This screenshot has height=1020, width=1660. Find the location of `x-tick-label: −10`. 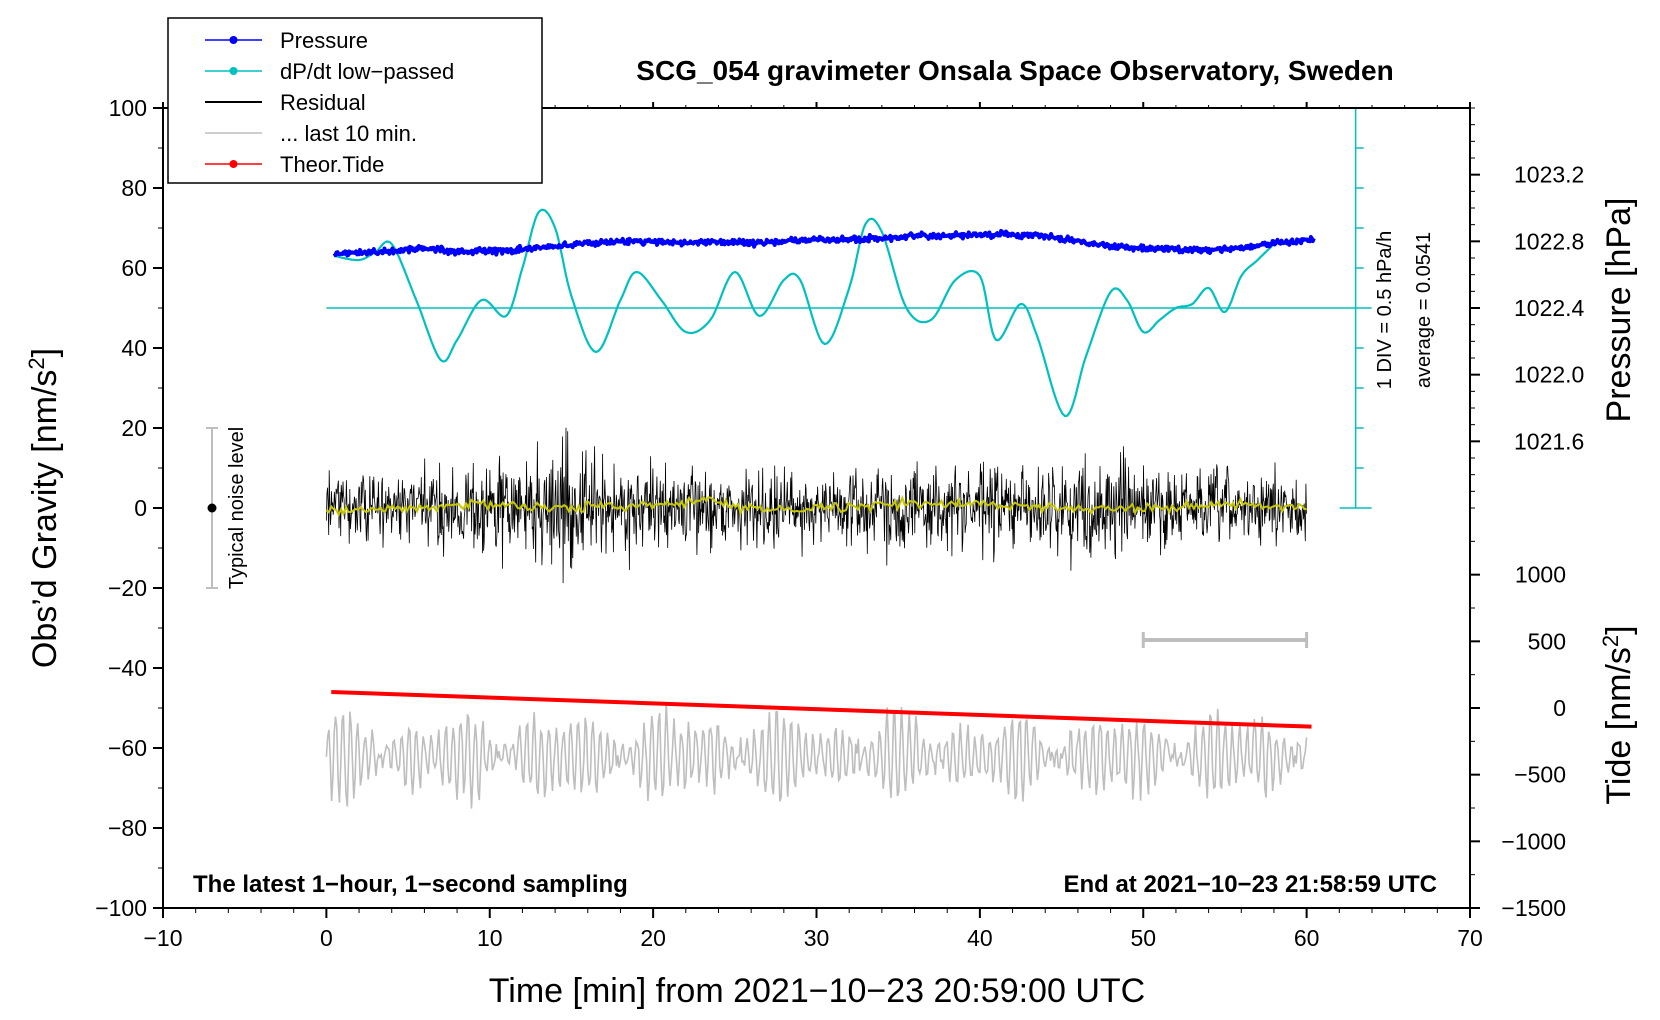

x-tick-label: −10 is located at coordinates (162, 938).